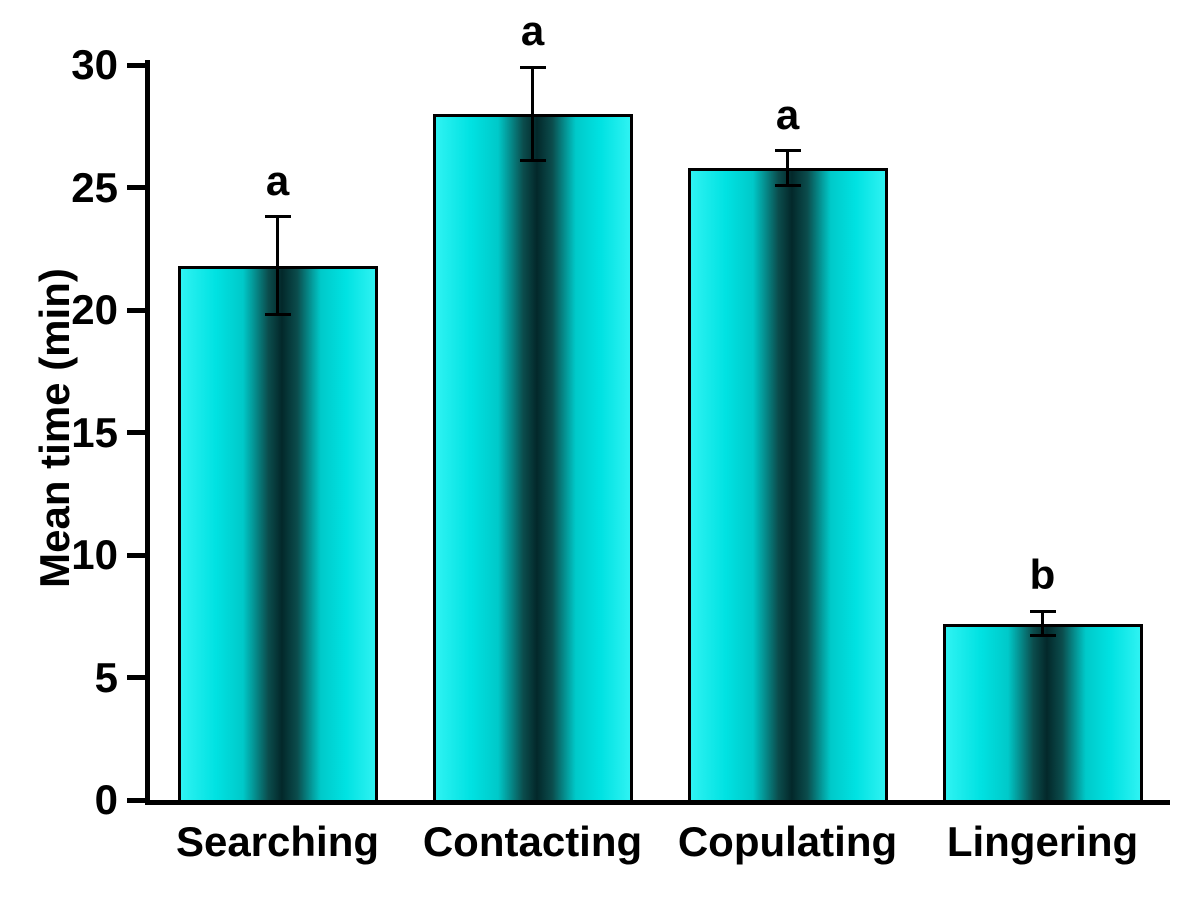  I want to click on y-tick-label: 30, so click(94, 64).